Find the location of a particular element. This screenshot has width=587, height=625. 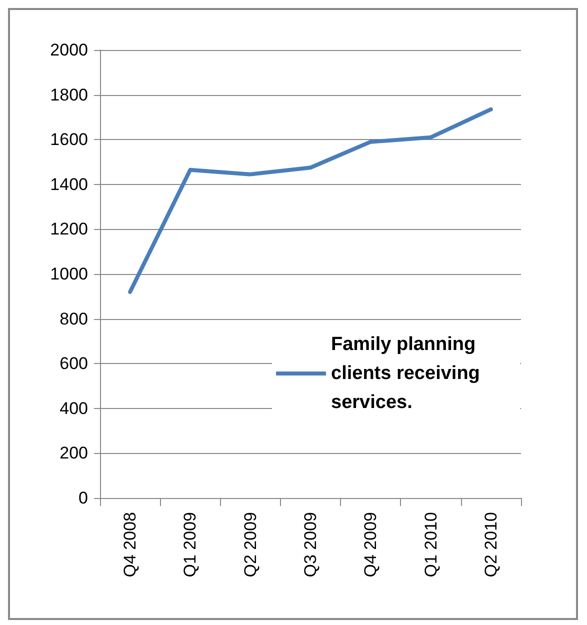

legend-label: Family planning clients receiving services. is located at coordinates (408, 373).